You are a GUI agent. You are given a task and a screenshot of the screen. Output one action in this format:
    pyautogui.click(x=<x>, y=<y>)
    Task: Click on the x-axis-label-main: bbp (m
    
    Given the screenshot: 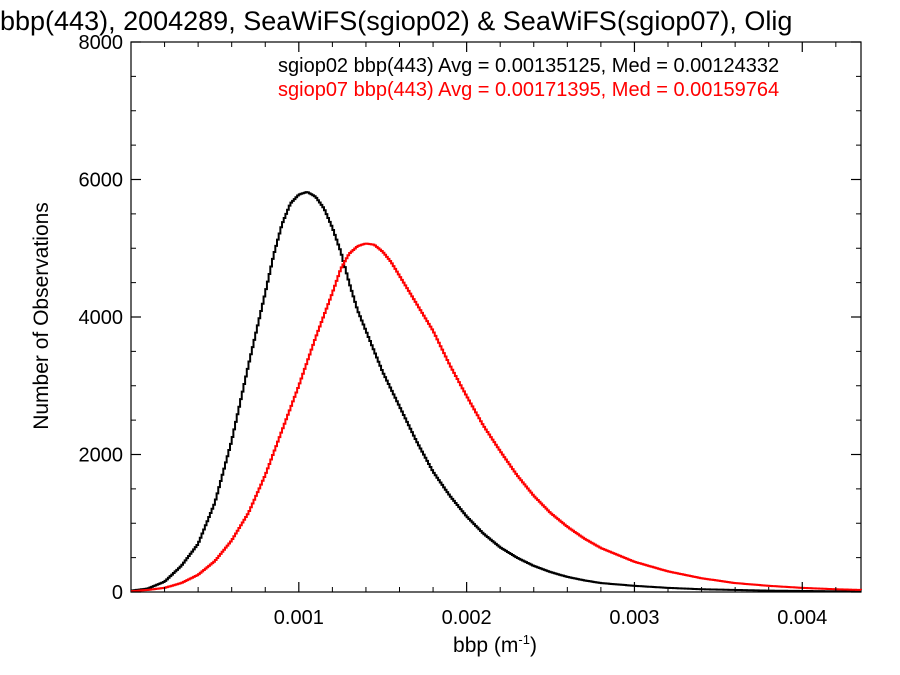 What is the action you would take?
    pyautogui.click(x=485, y=645)
    